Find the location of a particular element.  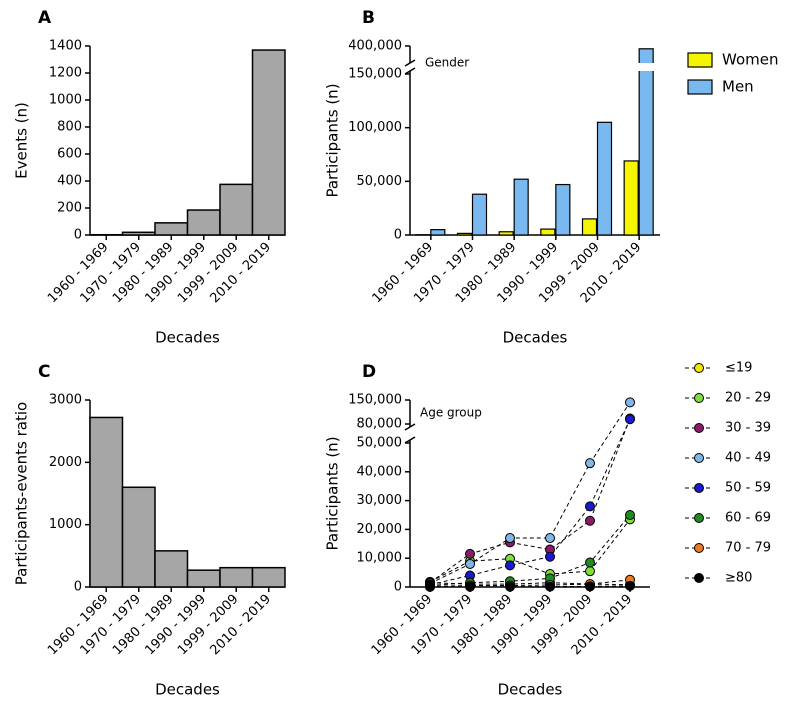

panel-label: A is located at coordinates (45, 18).